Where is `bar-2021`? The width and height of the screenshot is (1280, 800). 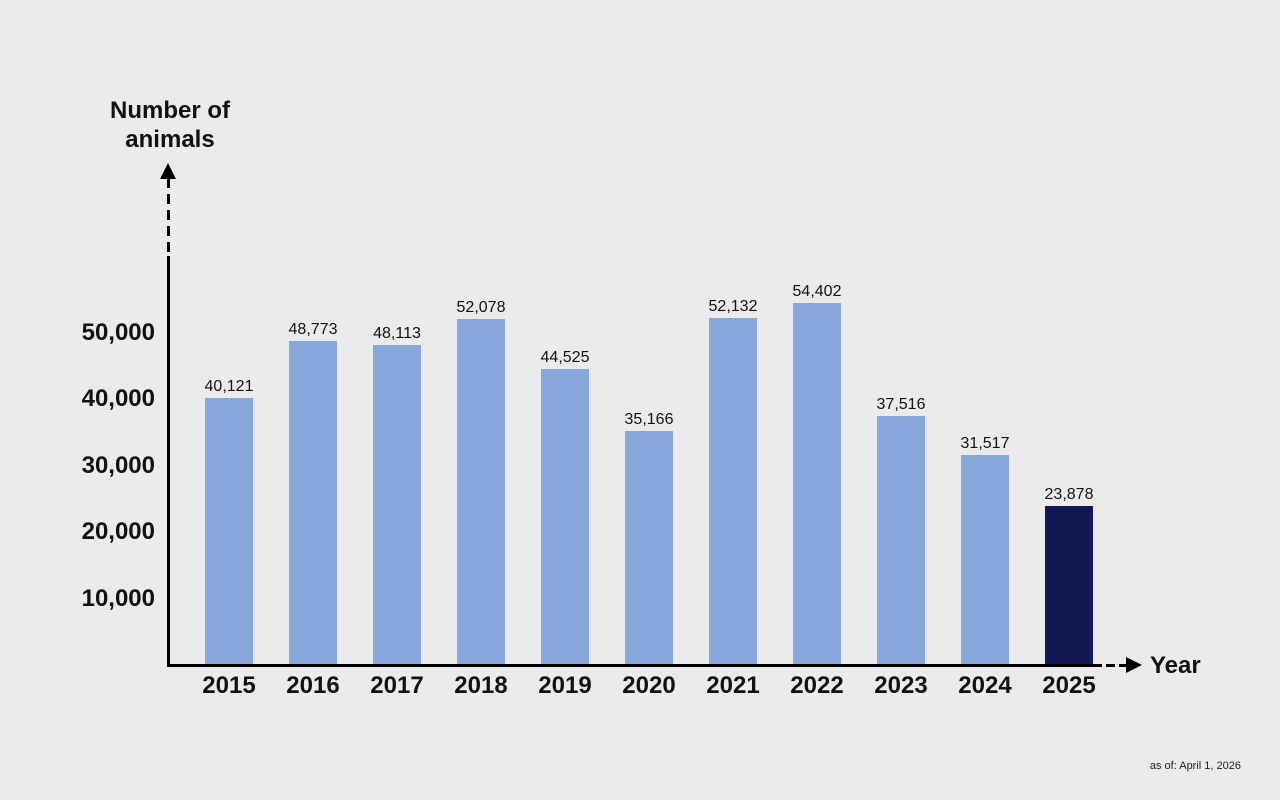
bar-2021 is located at coordinates (733, 491).